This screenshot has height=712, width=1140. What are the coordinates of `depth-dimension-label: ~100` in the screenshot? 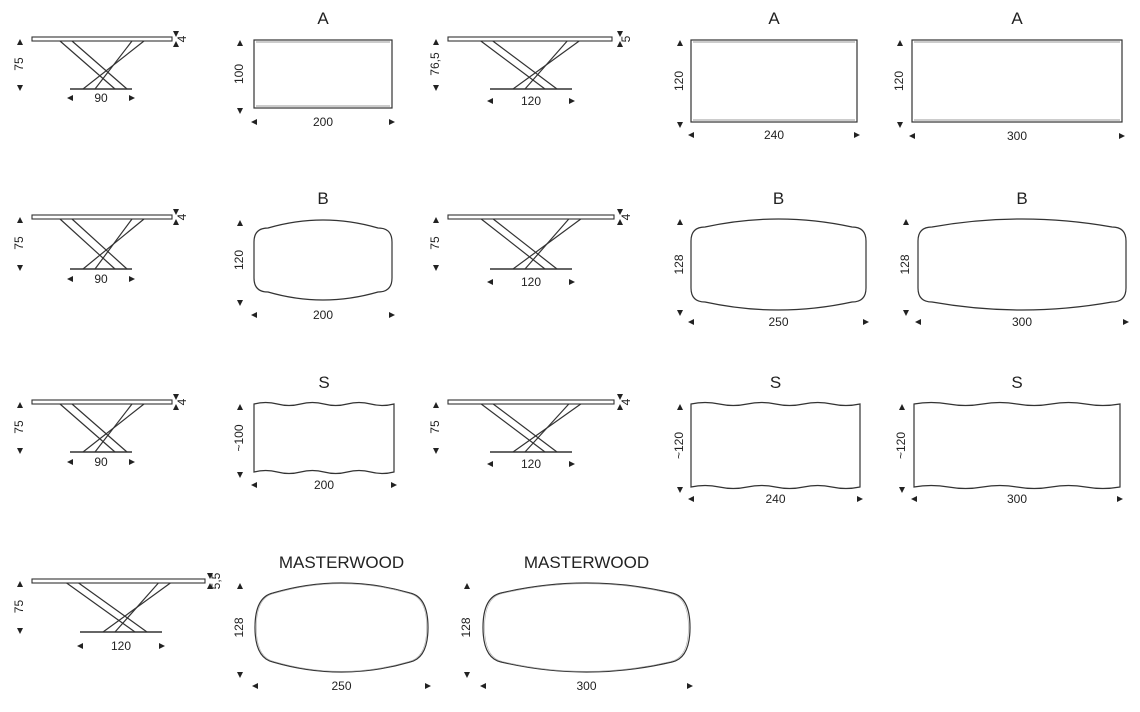 It's located at (239, 437).